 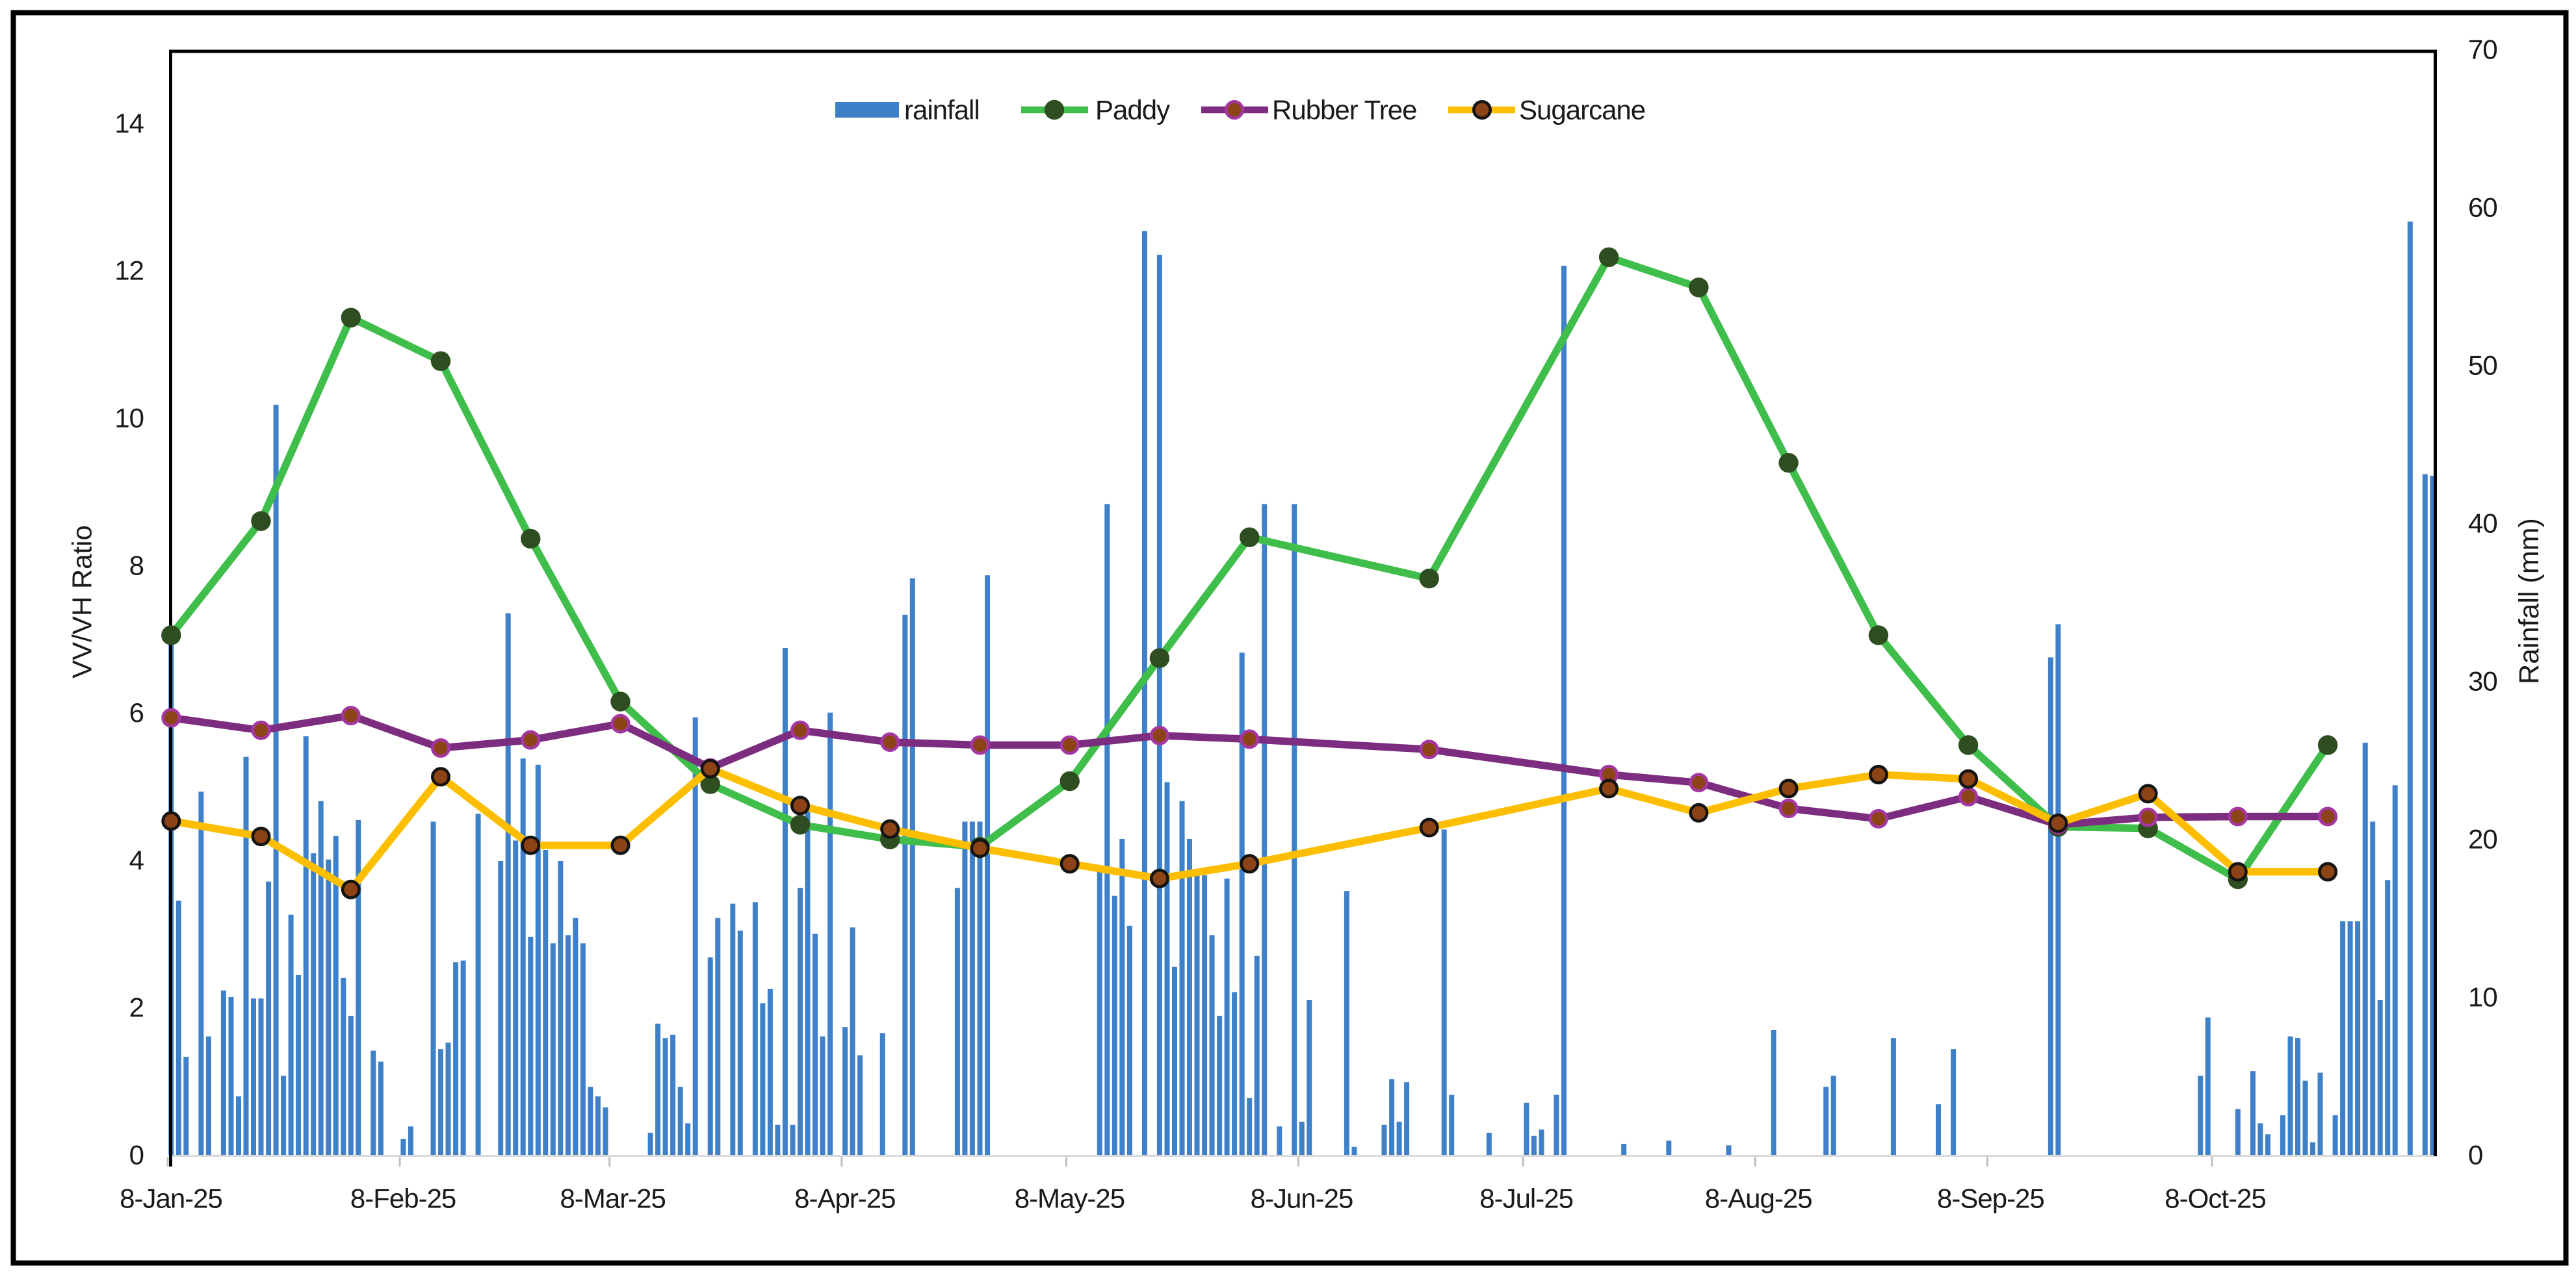 What do you see at coordinates (1526, 1198) in the screenshot?
I see `svg-text: 8-Jul-25` at bounding box center [1526, 1198].